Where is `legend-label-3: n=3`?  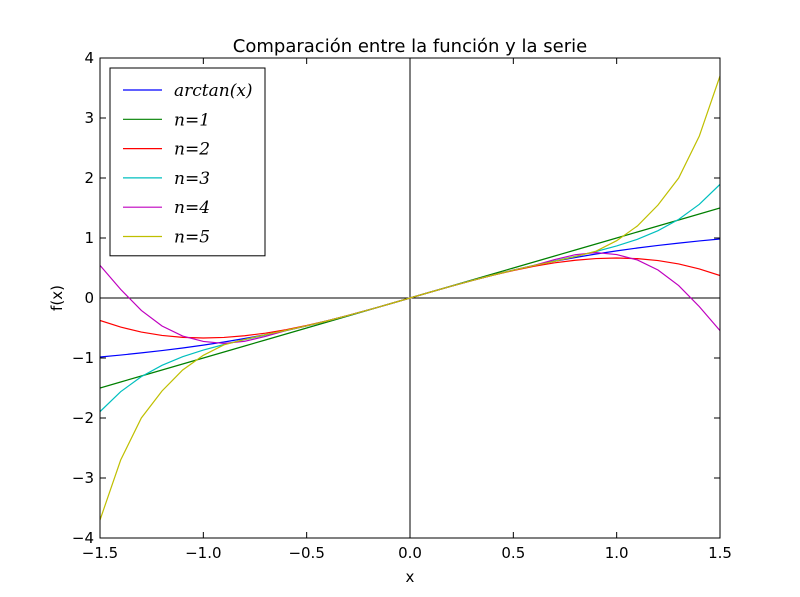 legend-label-3: n=3 is located at coordinates (192, 179).